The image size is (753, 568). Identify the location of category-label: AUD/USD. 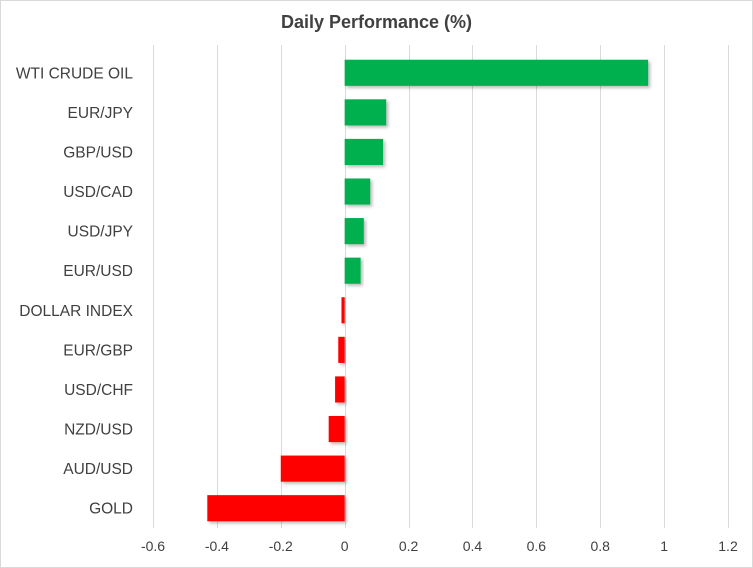
(98, 469).